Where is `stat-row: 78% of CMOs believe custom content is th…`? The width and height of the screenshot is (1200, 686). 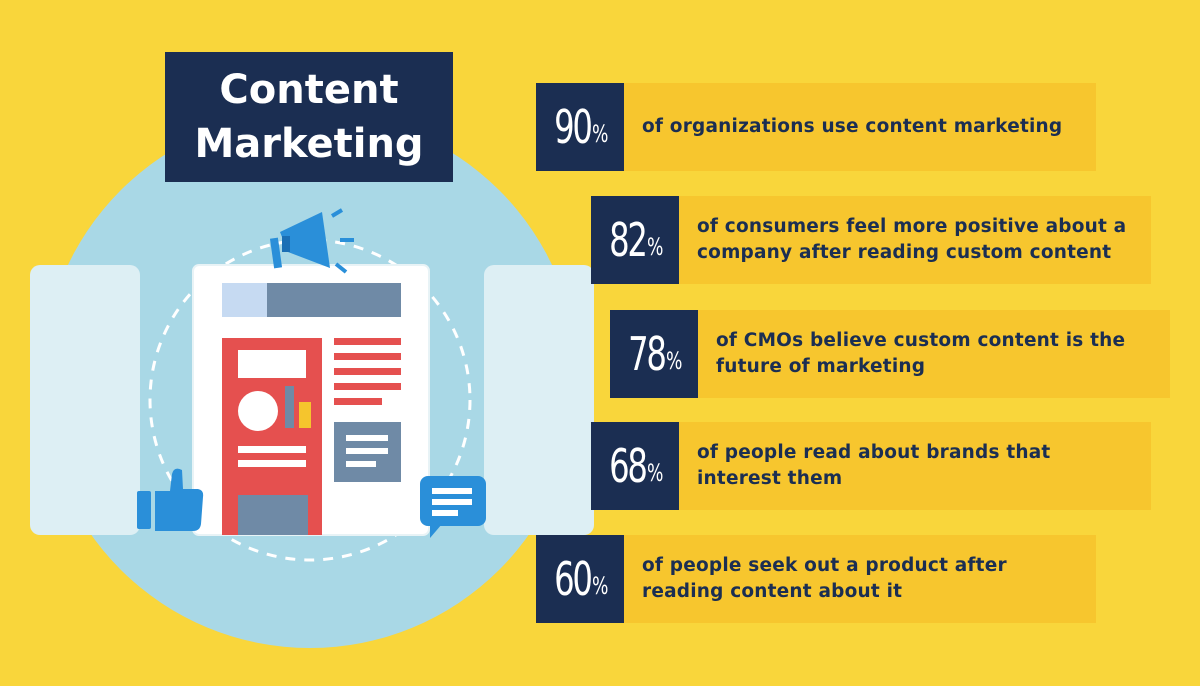
stat-row: 78% of CMOs believe custom content is th… is located at coordinates (890, 354).